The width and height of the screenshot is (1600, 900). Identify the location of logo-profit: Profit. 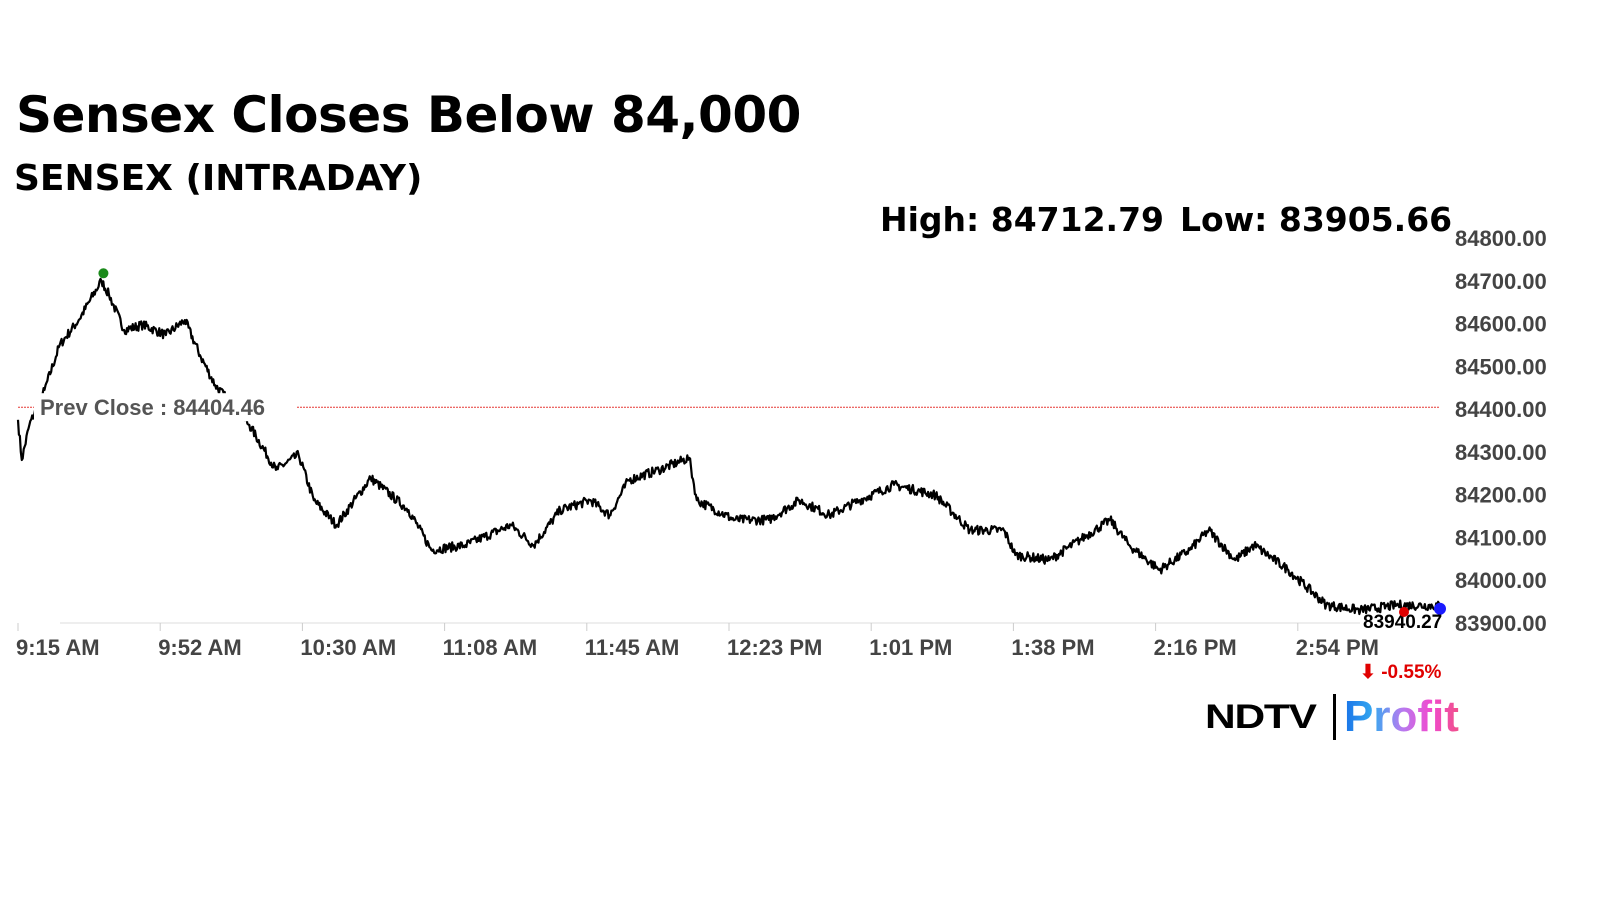
(1401, 716).